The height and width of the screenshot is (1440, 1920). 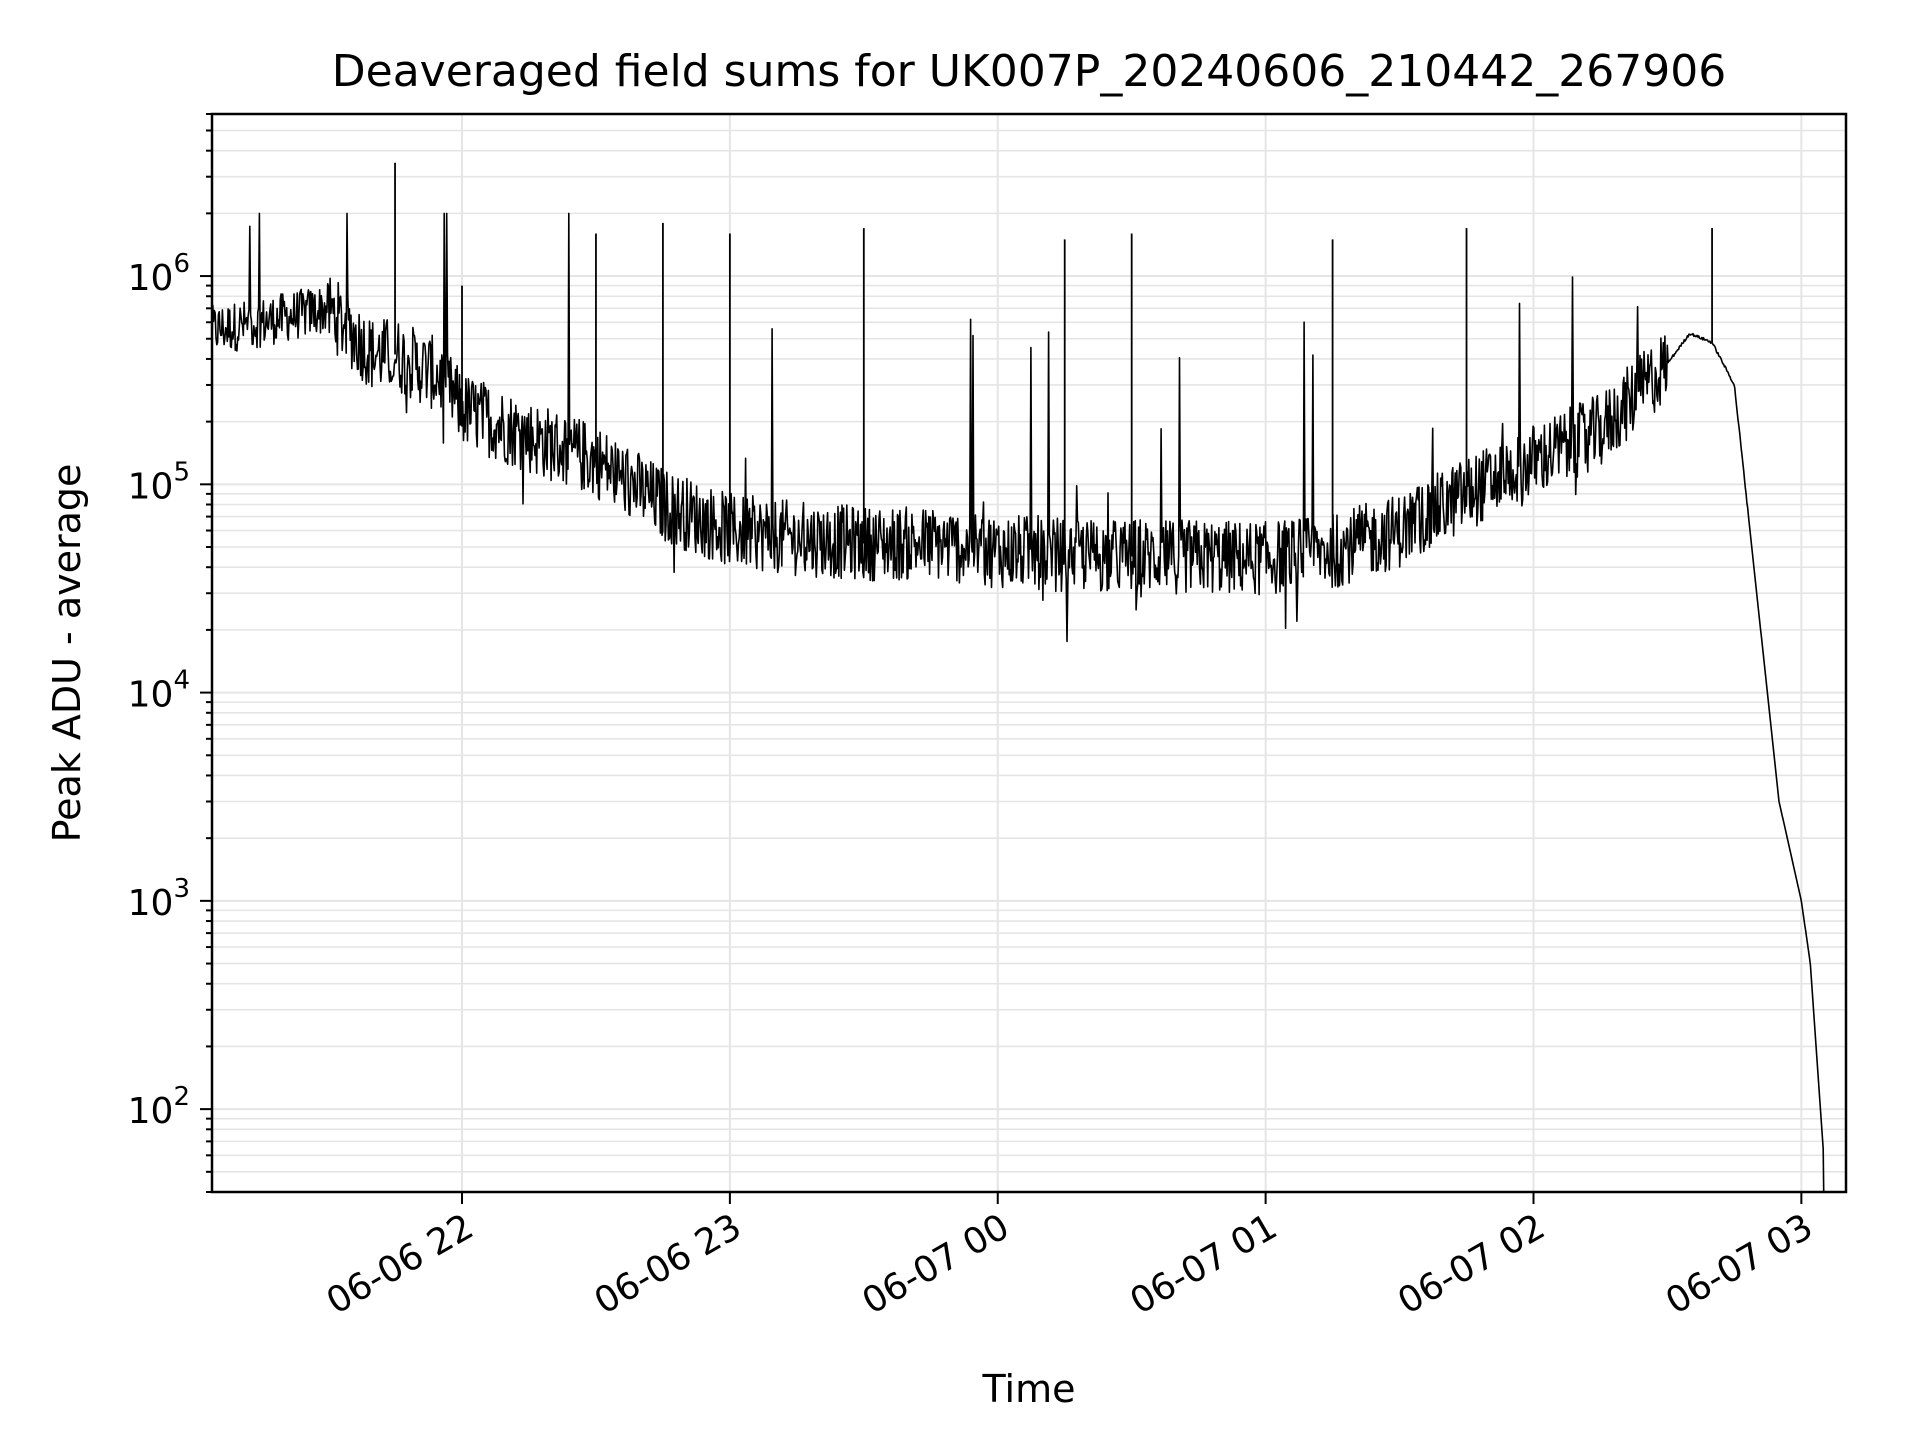 I want to click on y-tick-label: 10³, so click(x=159, y=899).